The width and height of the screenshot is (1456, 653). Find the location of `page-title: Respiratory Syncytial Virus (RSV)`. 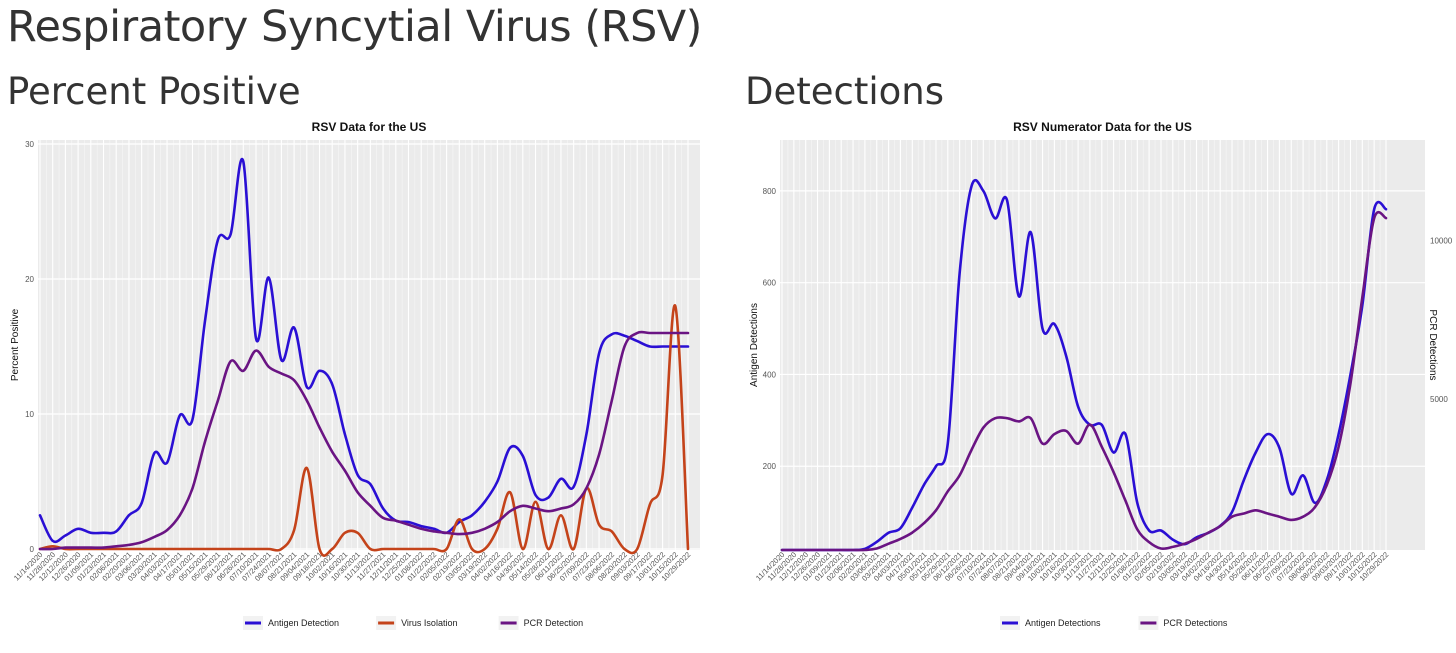

page-title: Respiratory Syncytial Virus (RSV) is located at coordinates (354, 27).